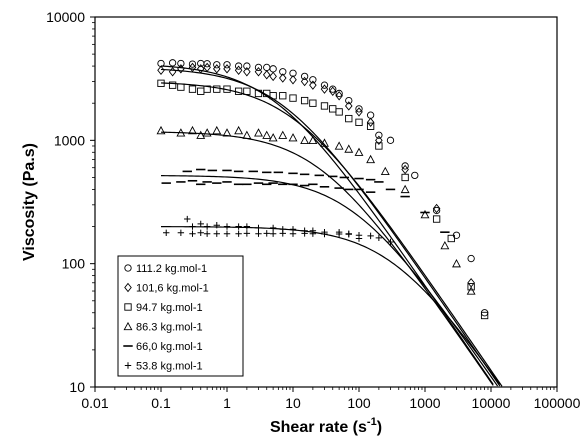 Image resolution: width=582 pixels, height=441 pixels. Describe the element at coordinates (70, 202) in the screenshot. I see `y-axis-ticks: 10 100 1000 10000` at that location.